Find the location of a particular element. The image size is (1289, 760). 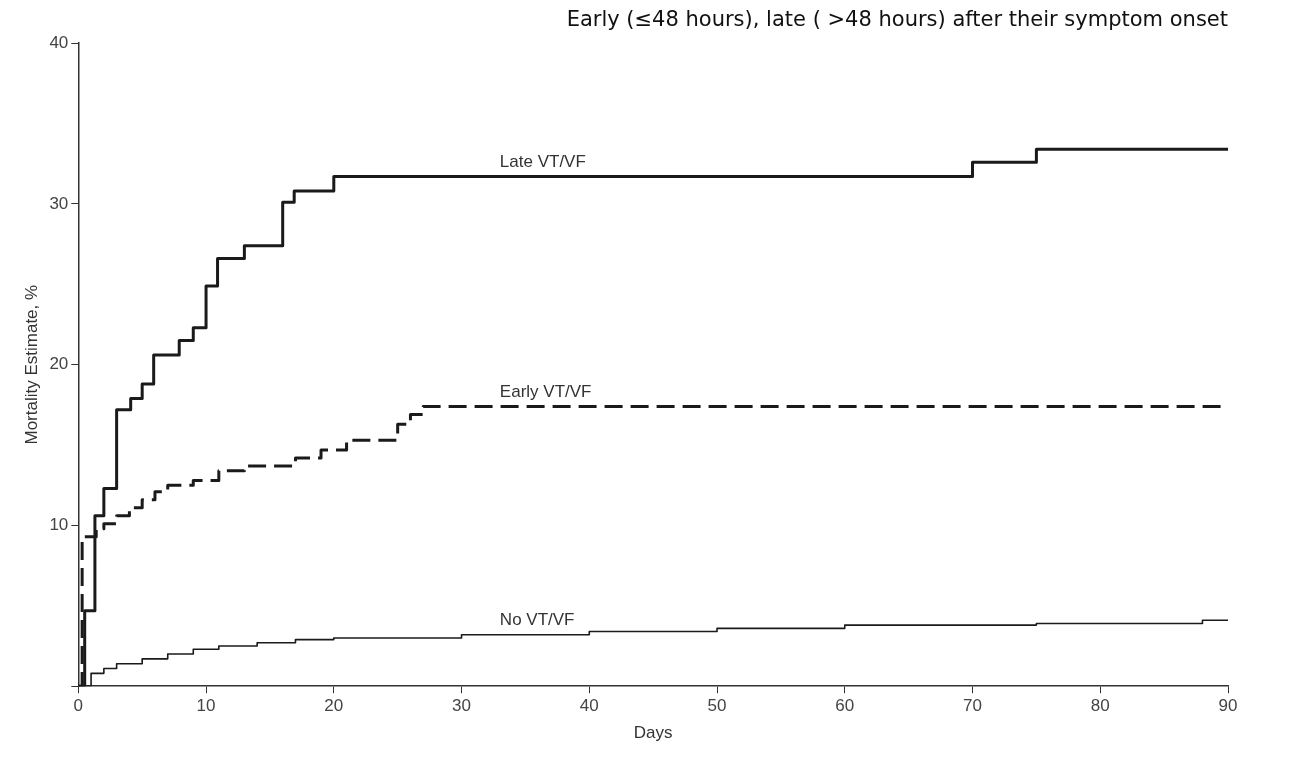

x-tick-label: 30 is located at coordinates (461, 706).